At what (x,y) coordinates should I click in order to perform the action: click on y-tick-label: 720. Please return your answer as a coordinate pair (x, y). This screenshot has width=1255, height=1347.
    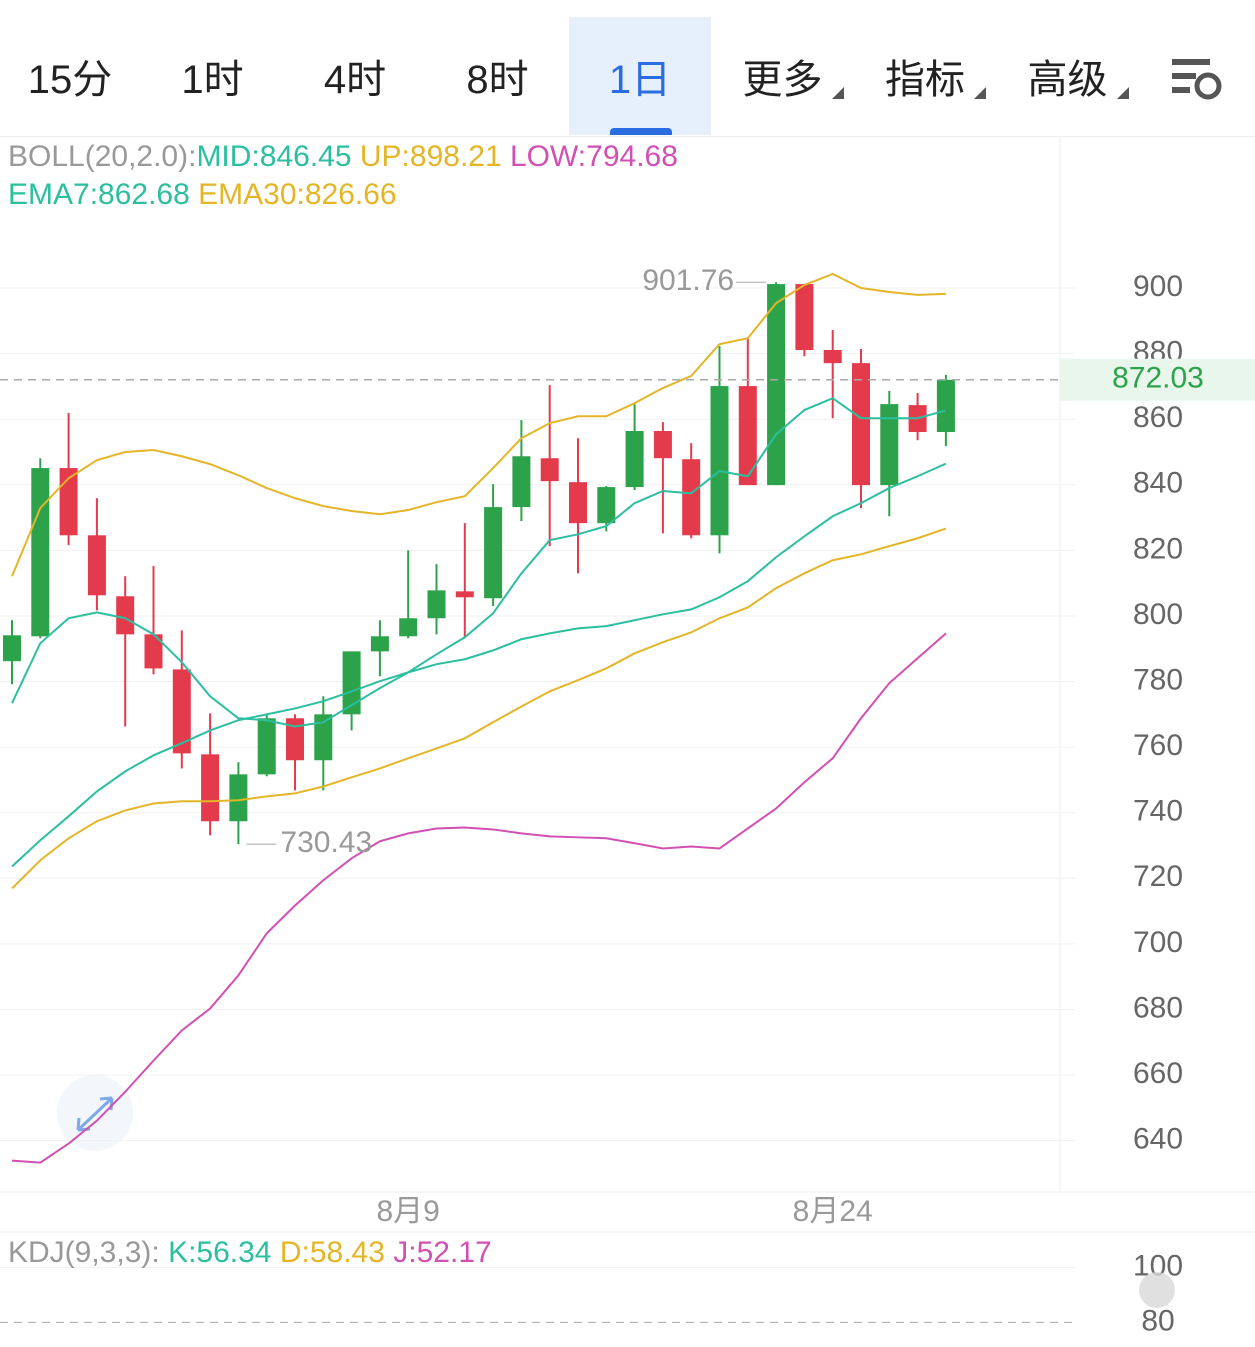
    Looking at the image, I should click on (1158, 876).